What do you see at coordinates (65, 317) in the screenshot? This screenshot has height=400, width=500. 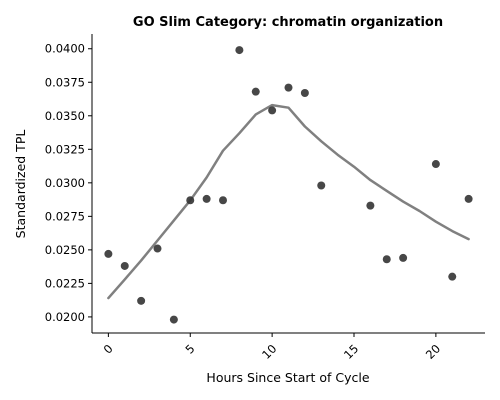 I see `y-tick-label: 0.0200` at bounding box center [65, 317].